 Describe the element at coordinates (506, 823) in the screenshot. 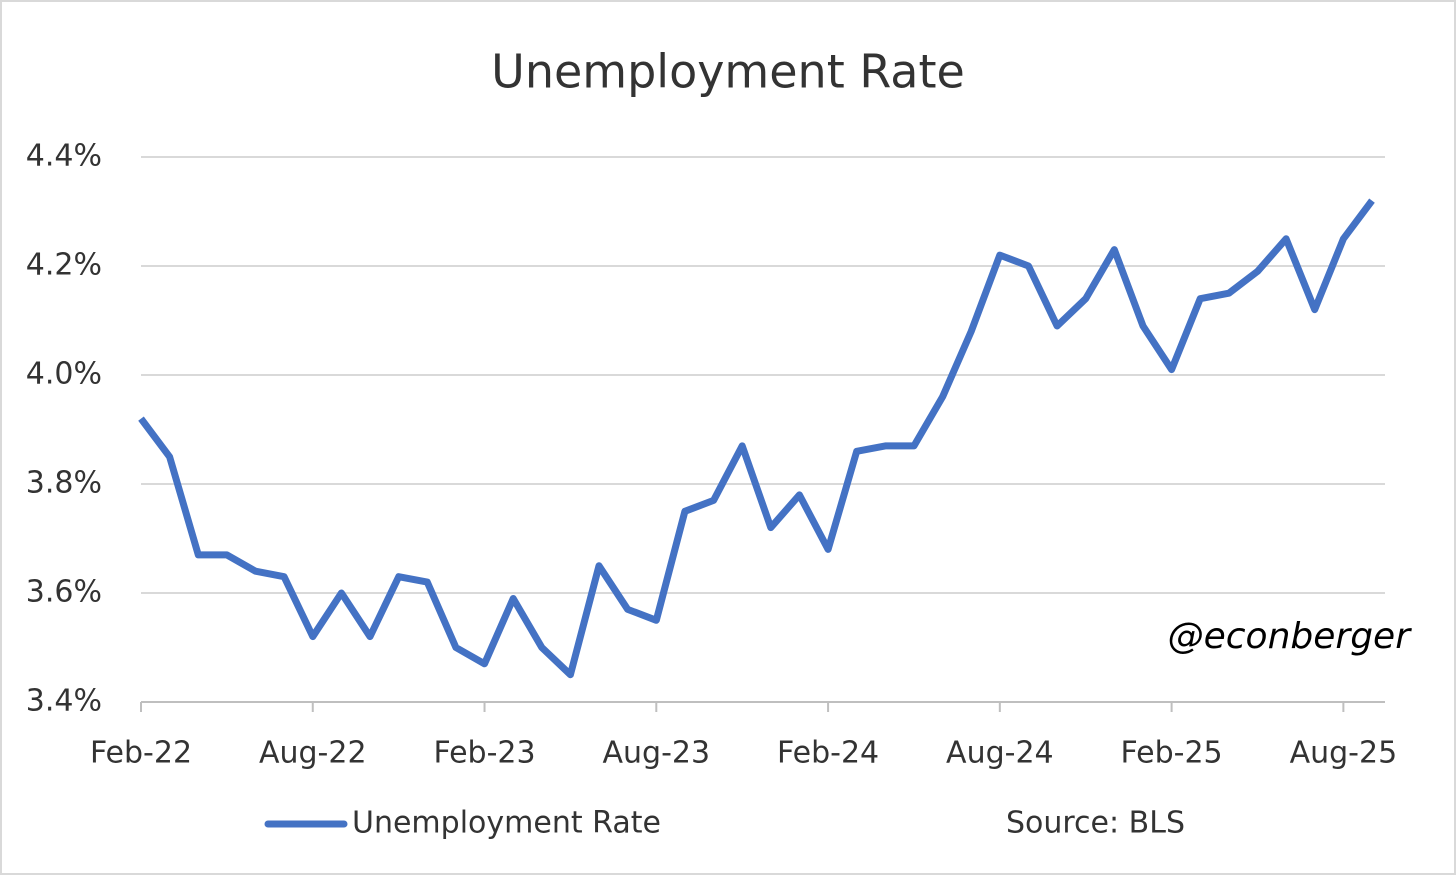

I see `legend-label: Unemployment Rate` at that location.